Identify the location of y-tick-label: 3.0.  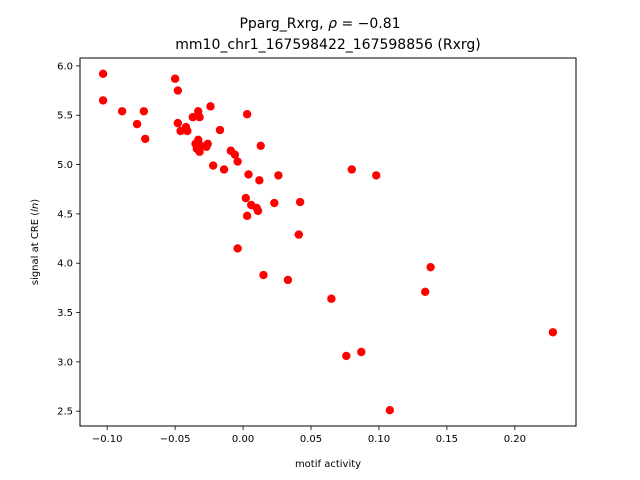
(65, 362).